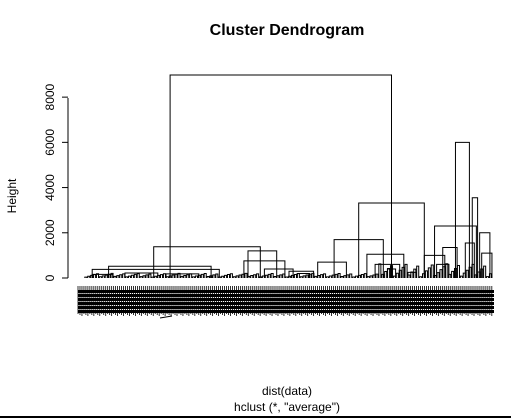 The width and height of the screenshot is (511, 418). I want to click on y-tick-label: 0, so click(50, 277).